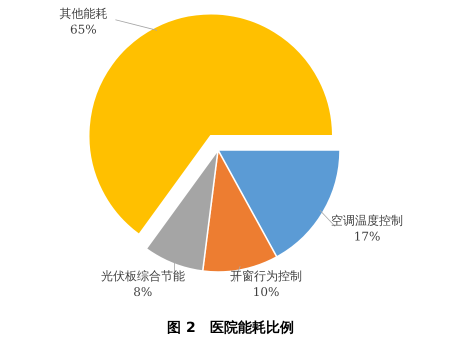 The image size is (461, 346). Describe the element at coordinates (367, 236) in the screenshot. I see `data-label: 17%` at that location.